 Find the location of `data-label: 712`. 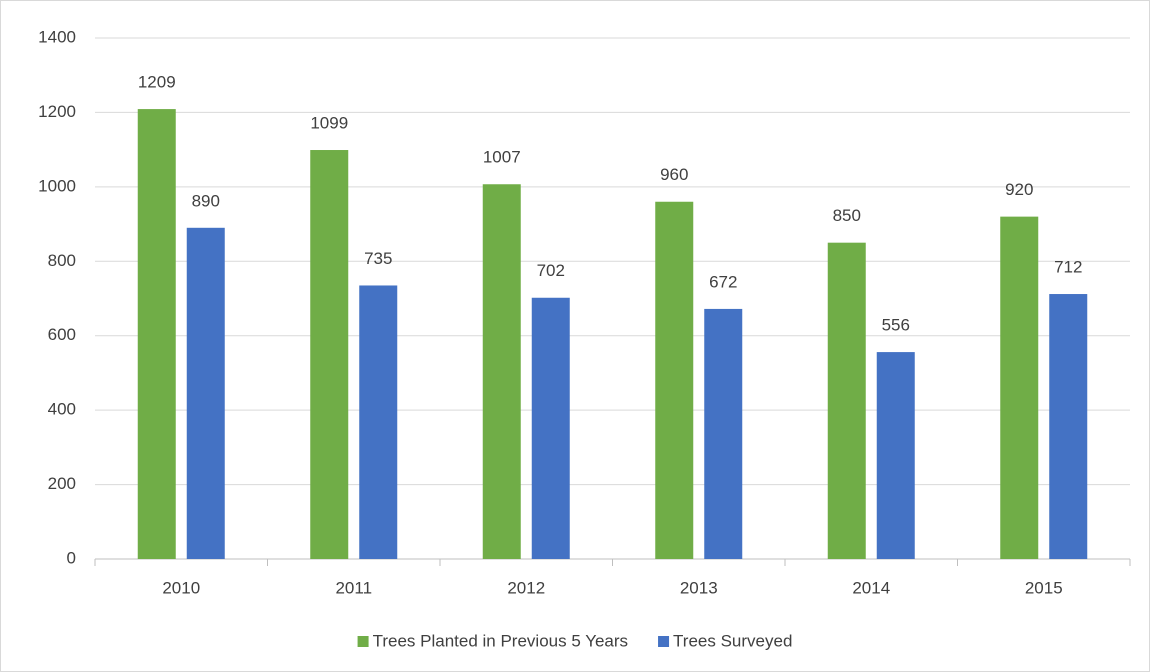

data-label: 712 is located at coordinates (1068, 267).